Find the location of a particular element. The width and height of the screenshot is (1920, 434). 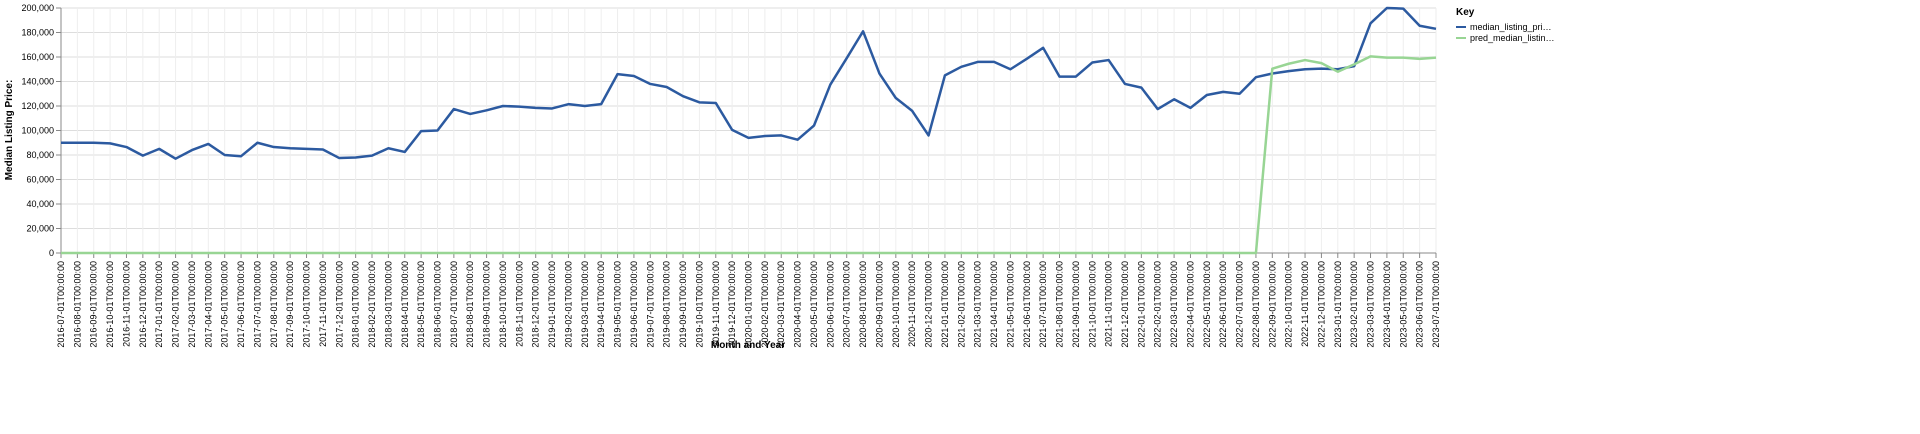

x-tick-label: 2019-07-01T00:00:00 is located at coordinates (650, 304).